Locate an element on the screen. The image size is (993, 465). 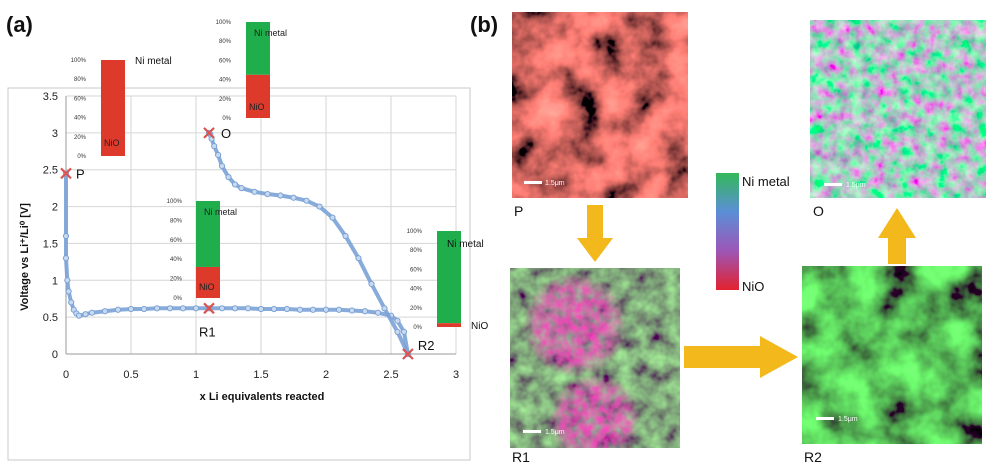
x-tick-label: 0 is located at coordinates (66, 375).